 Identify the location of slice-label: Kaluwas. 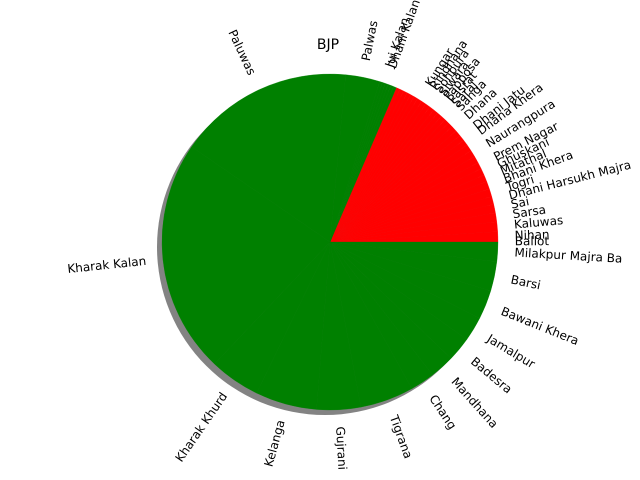
(538, 222).